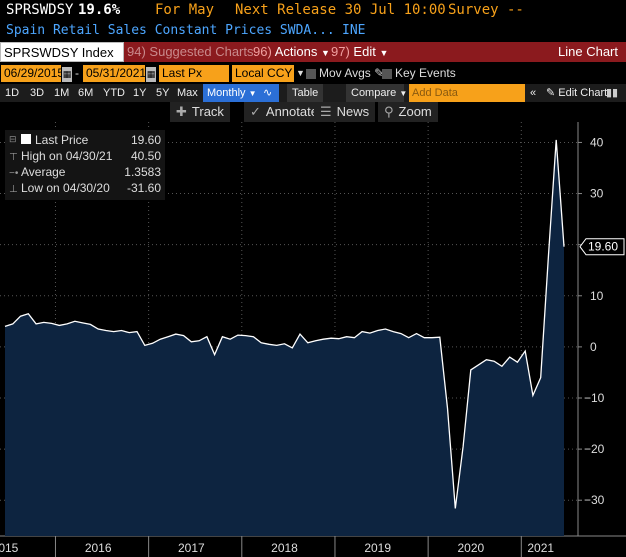 The width and height of the screenshot is (626, 557). I want to click on edit-menu: 97) Edit ▼, so click(358, 52).